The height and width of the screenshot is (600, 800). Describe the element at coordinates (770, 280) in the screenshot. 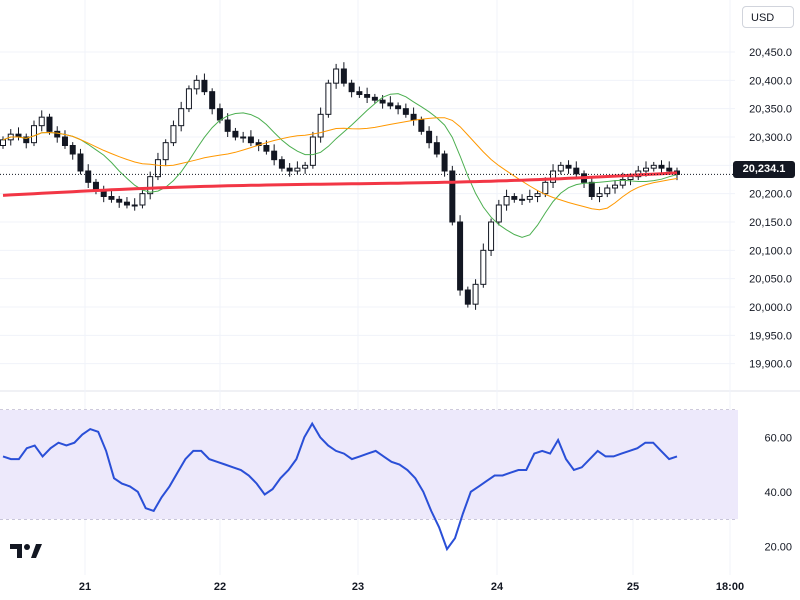

I see `price-tick-label: 20,050.0` at that location.